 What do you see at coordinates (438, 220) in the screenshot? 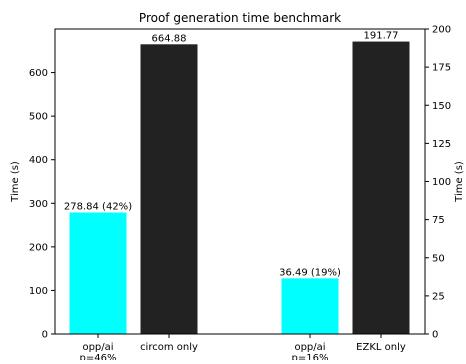
I see `right-tick-label: 75` at bounding box center [438, 220].